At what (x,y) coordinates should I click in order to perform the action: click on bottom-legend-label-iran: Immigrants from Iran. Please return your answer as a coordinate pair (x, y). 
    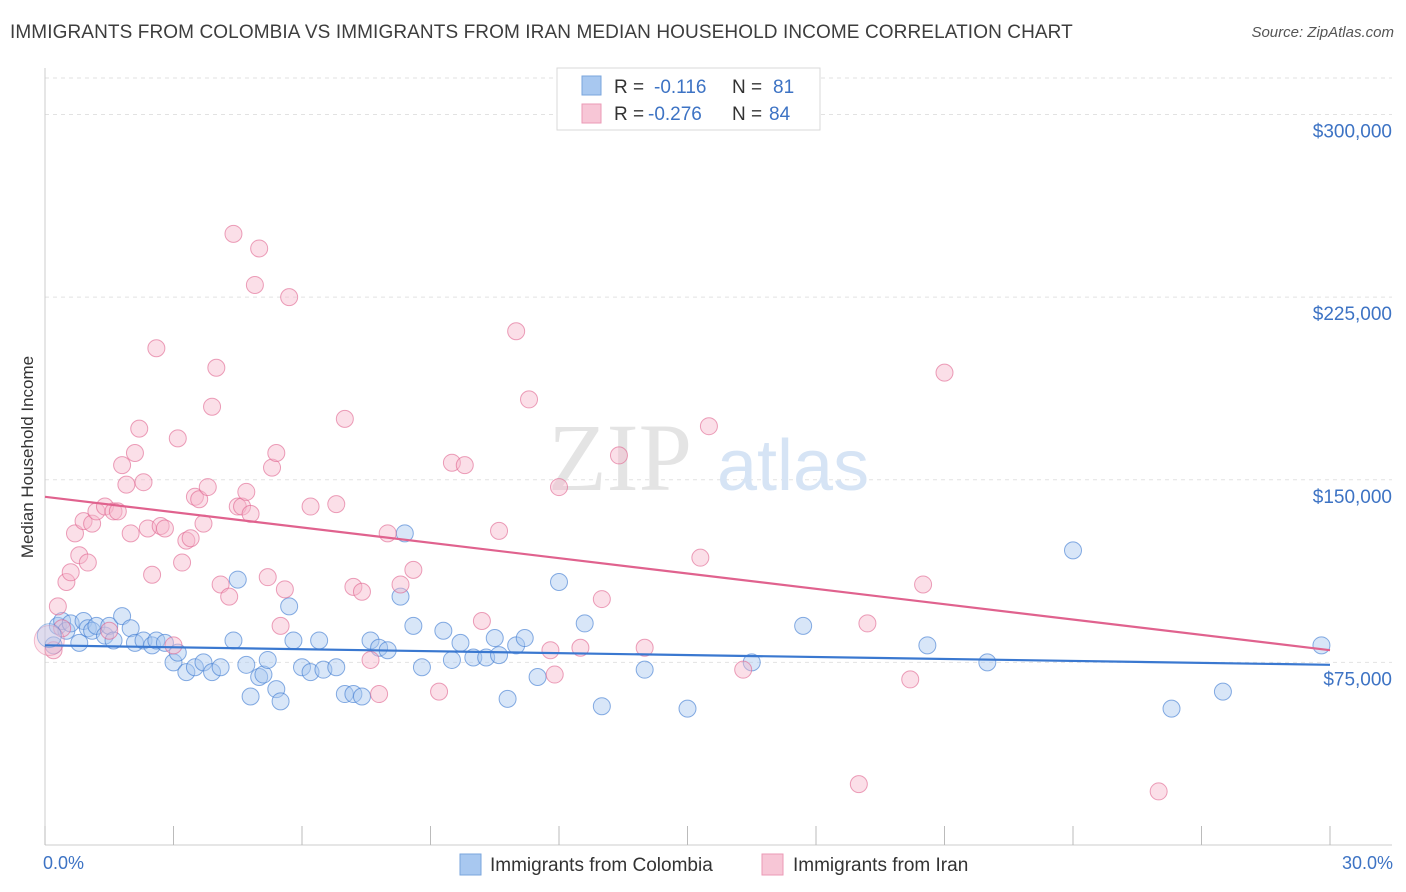
    Looking at the image, I should click on (880, 865).